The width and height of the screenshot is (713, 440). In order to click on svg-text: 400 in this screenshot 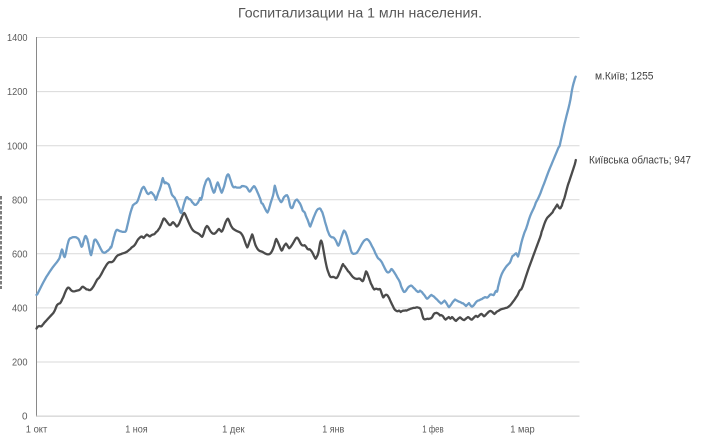, I will do `click(20, 309)`.